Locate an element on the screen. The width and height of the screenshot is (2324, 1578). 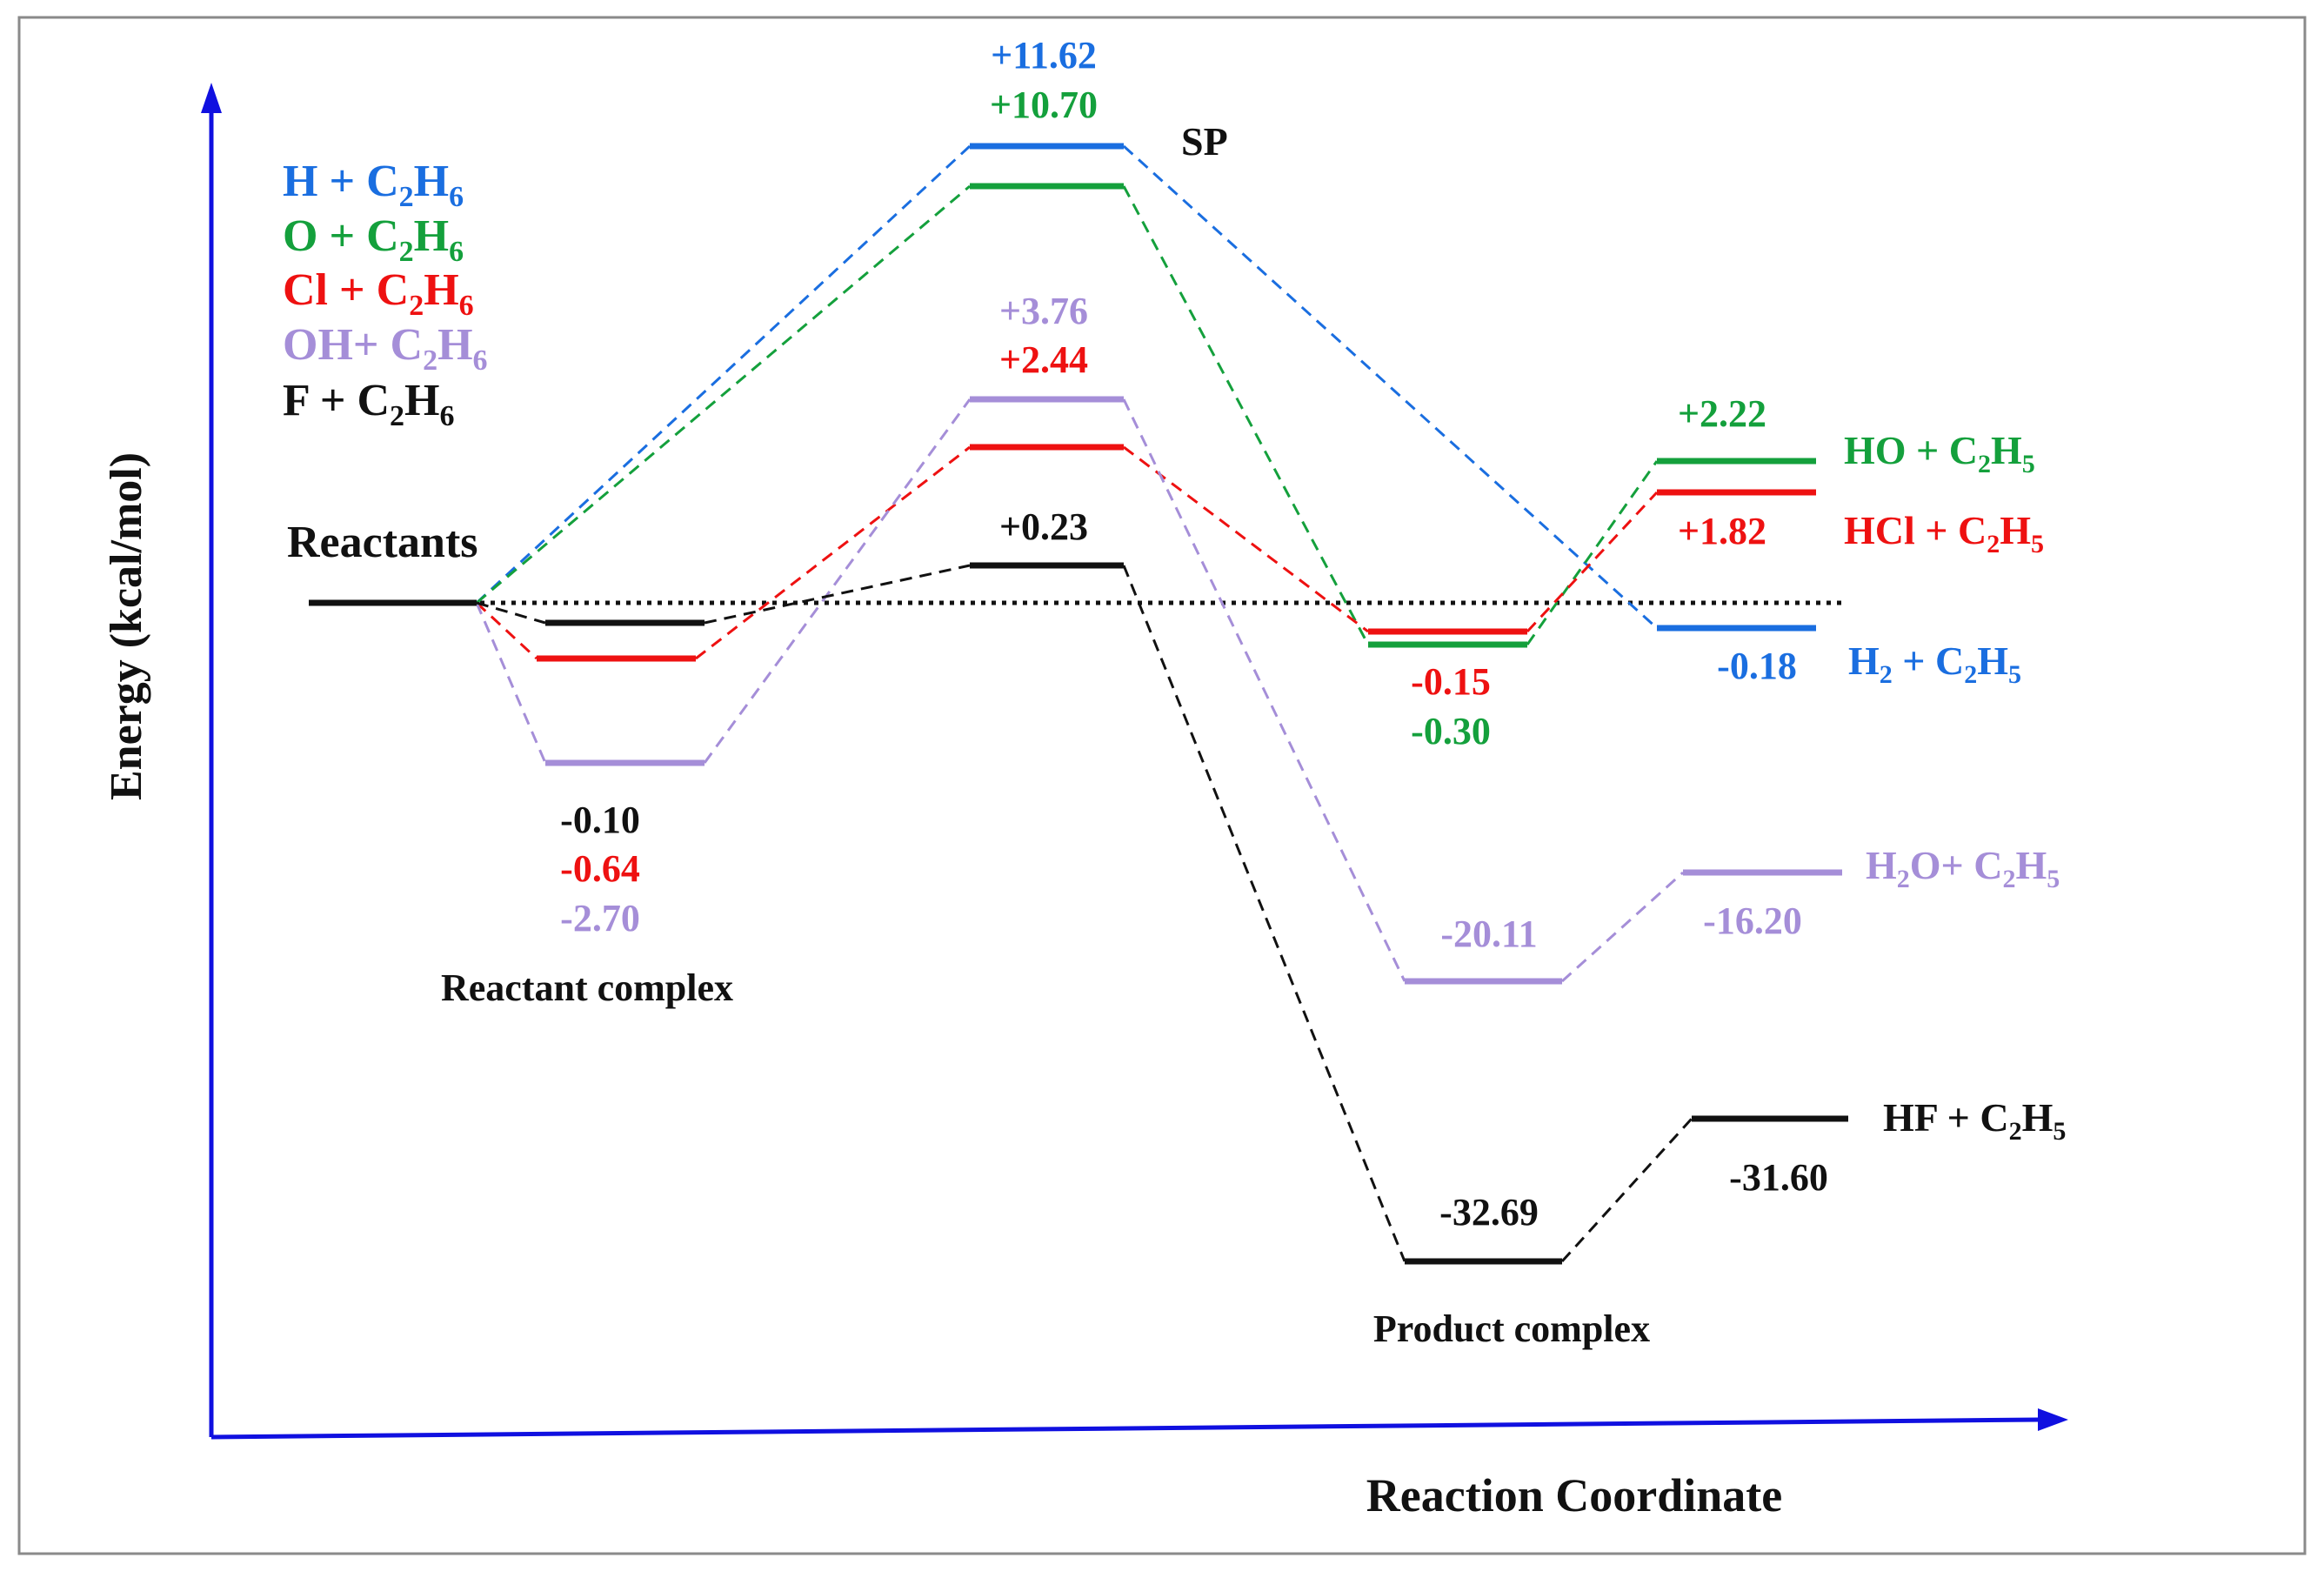
cl-connector is located at coordinates (1067, 552).